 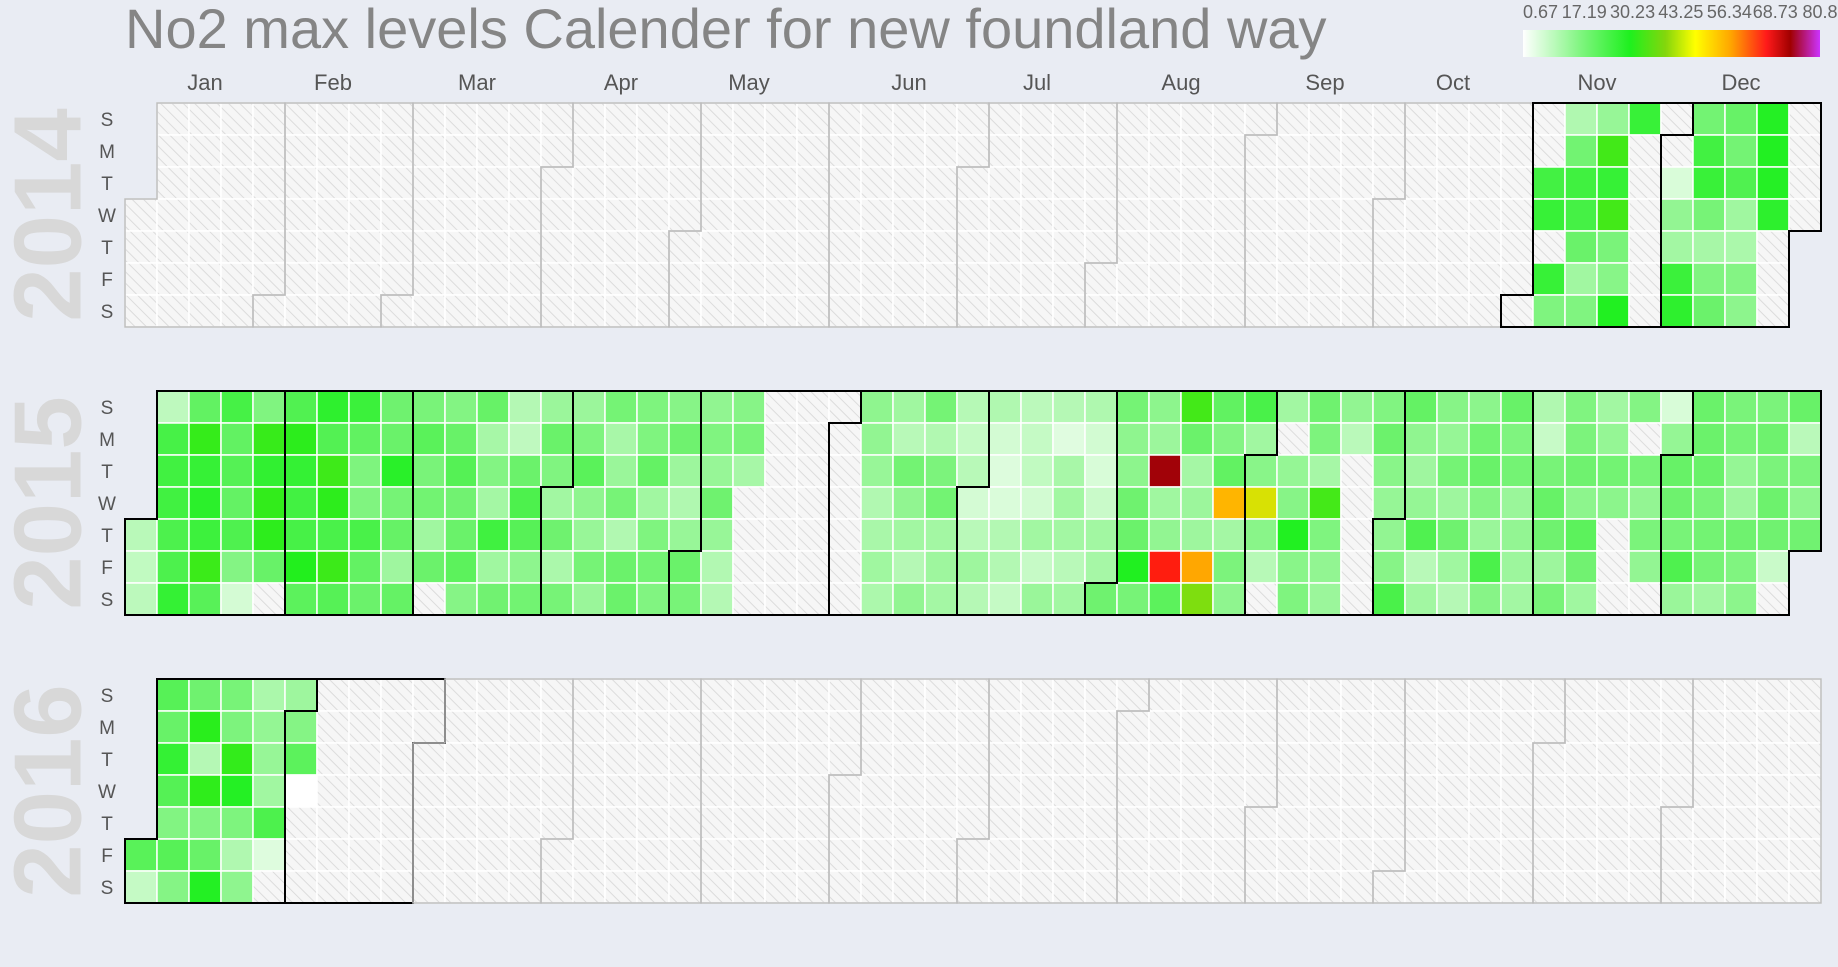 I want to click on weekday-label: S, so click(x=107, y=696).